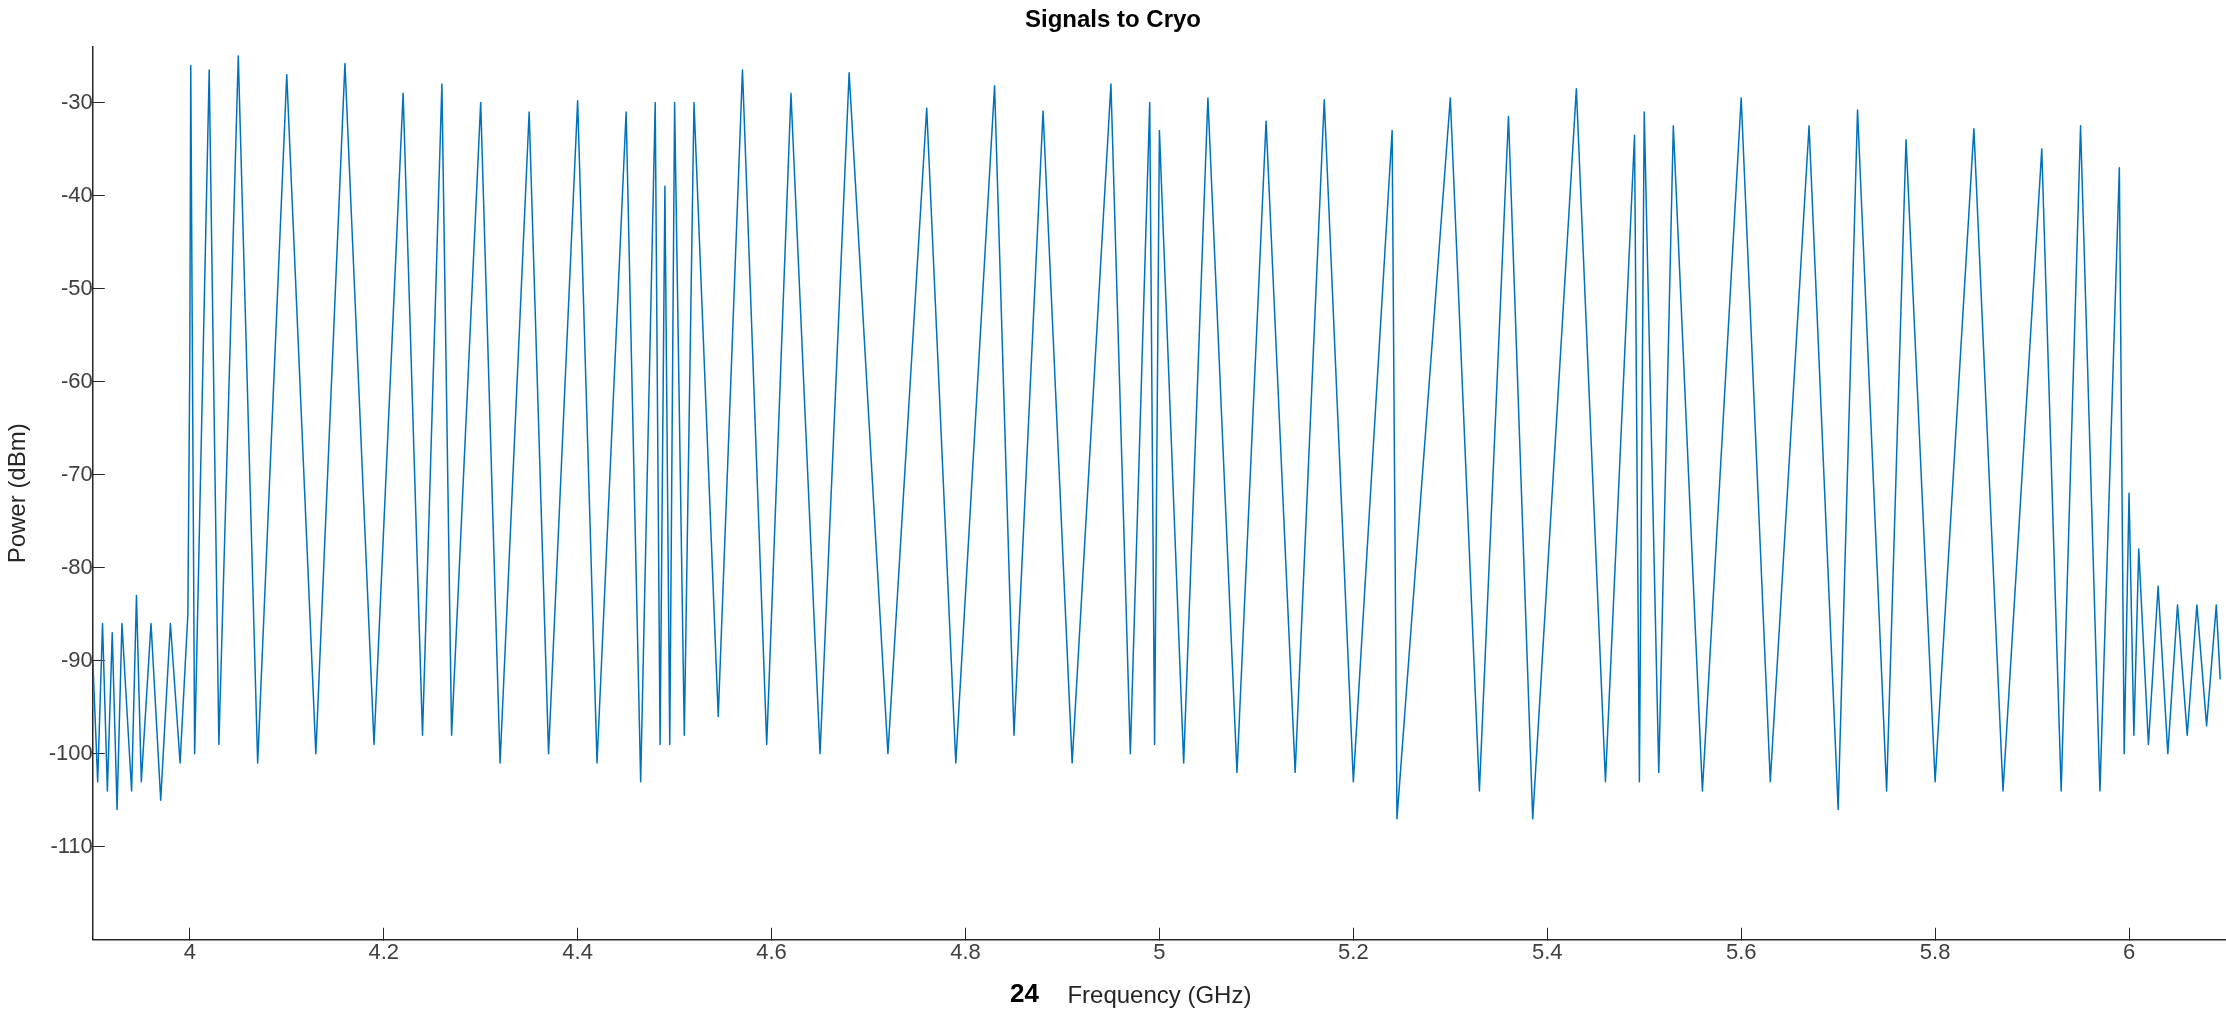 Image resolution: width=2226 pixels, height=1015 pixels. What do you see at coordinates (1353, 952) in the screenshot?
I see `x-tick-label: 5.2` at bounding box center [1353, 952].